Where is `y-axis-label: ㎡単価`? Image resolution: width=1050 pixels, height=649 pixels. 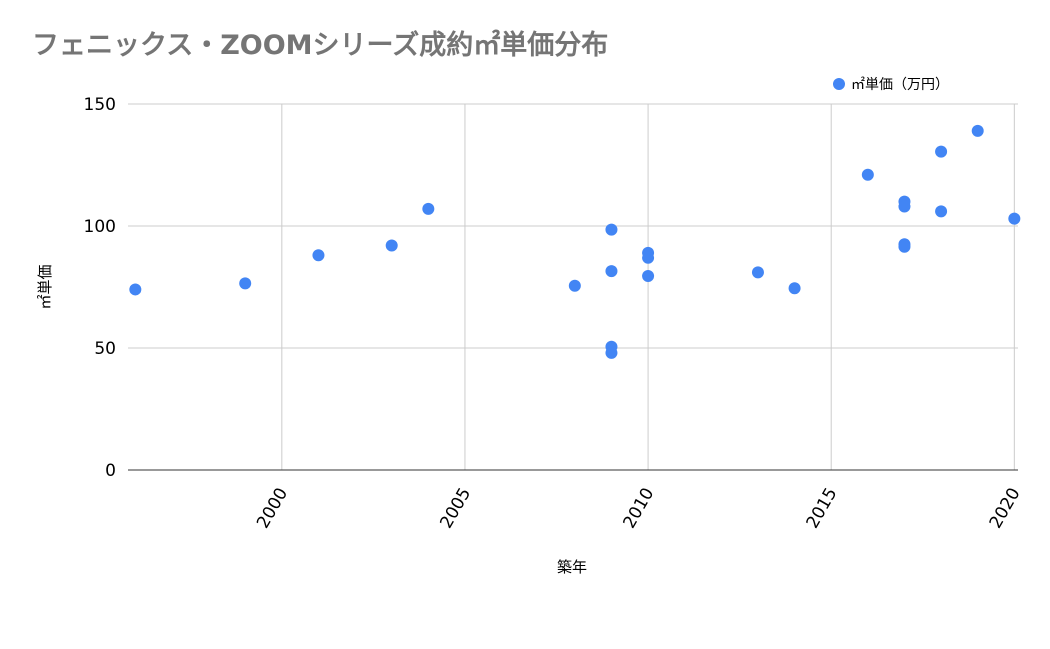 y-axis-label: ㎡単価 is located at coordinates (45, 286).